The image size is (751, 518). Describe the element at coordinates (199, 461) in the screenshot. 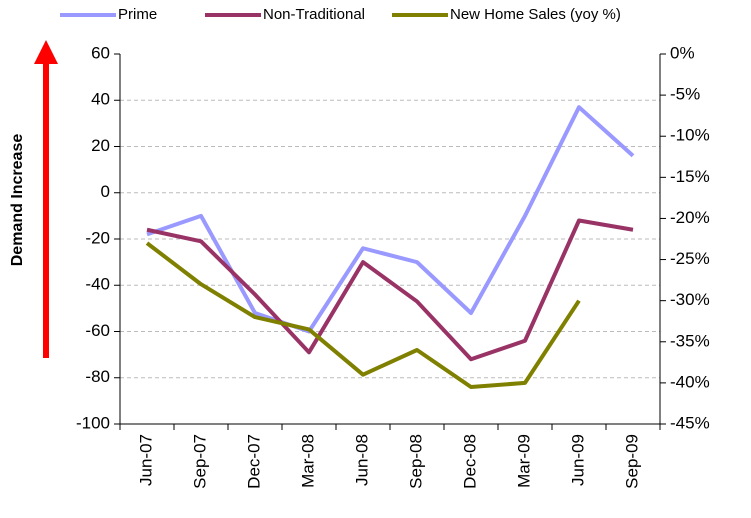

I see `x-tick-label: Sep-07` at that location.